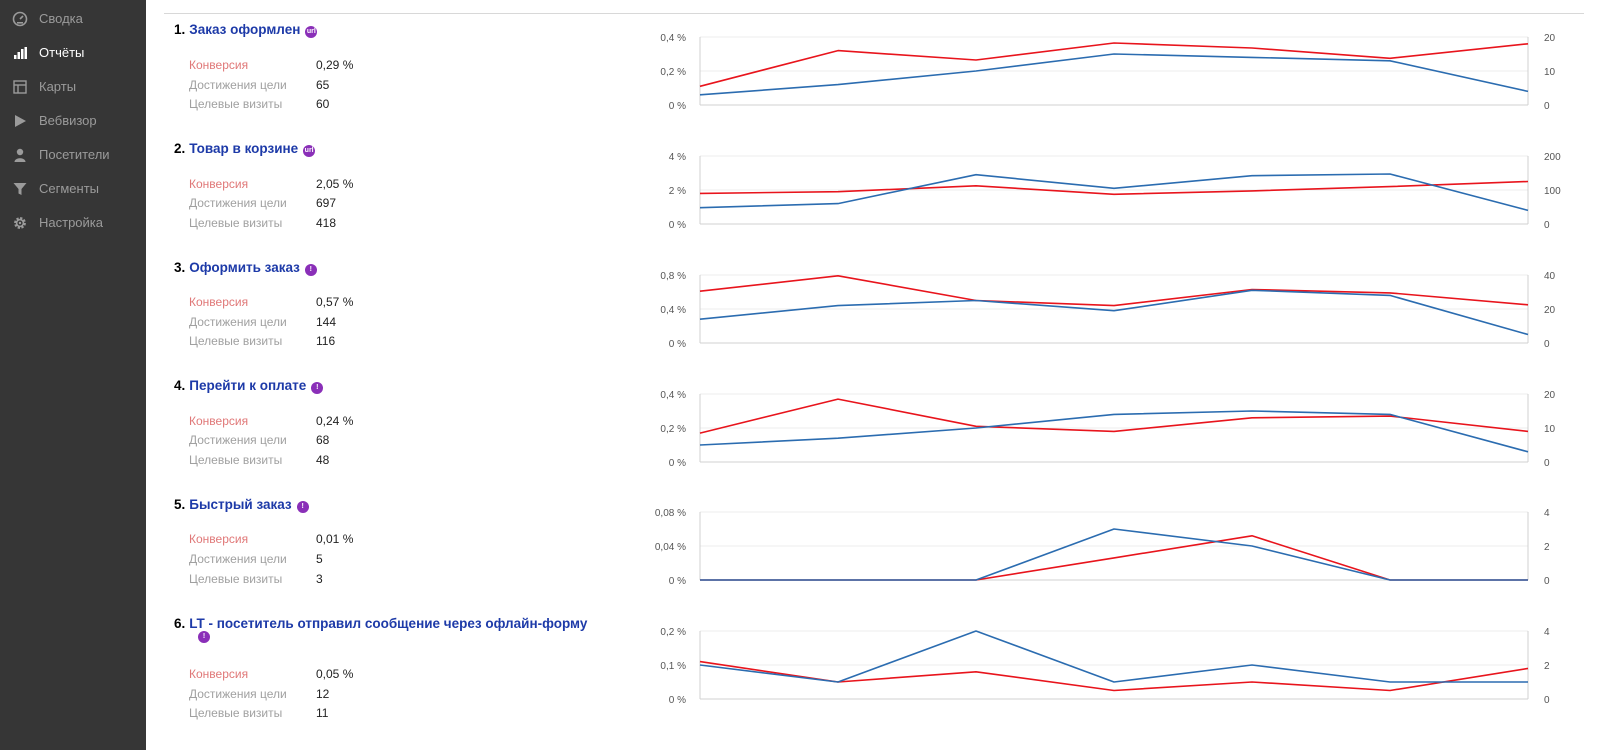  I want to click on sidebar-item-settings: Настройка, so click(73, 223).